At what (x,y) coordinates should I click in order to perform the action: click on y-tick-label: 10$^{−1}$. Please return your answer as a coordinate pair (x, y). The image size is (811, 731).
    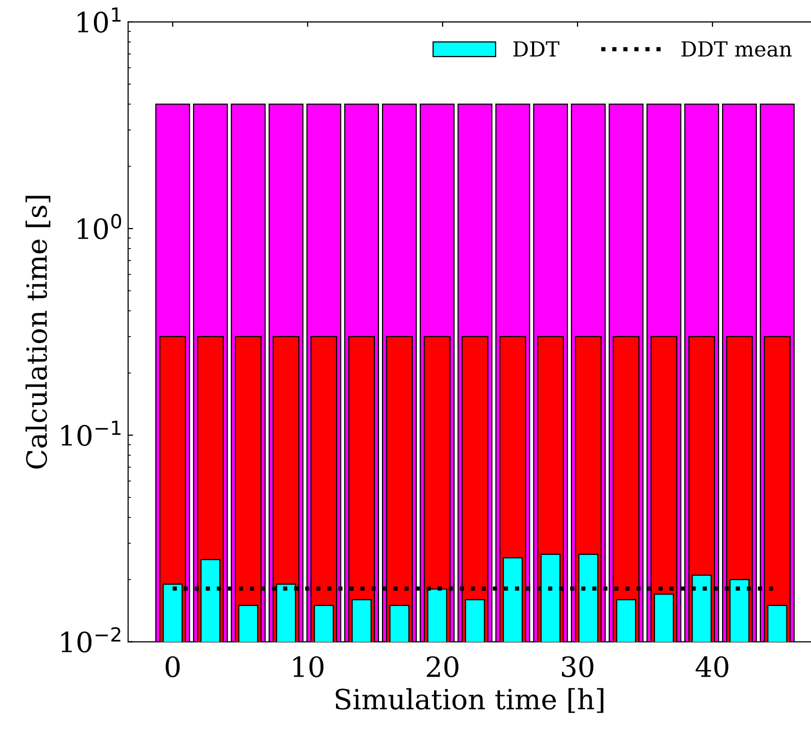
    Looking at the image, I should click on (90, 433).